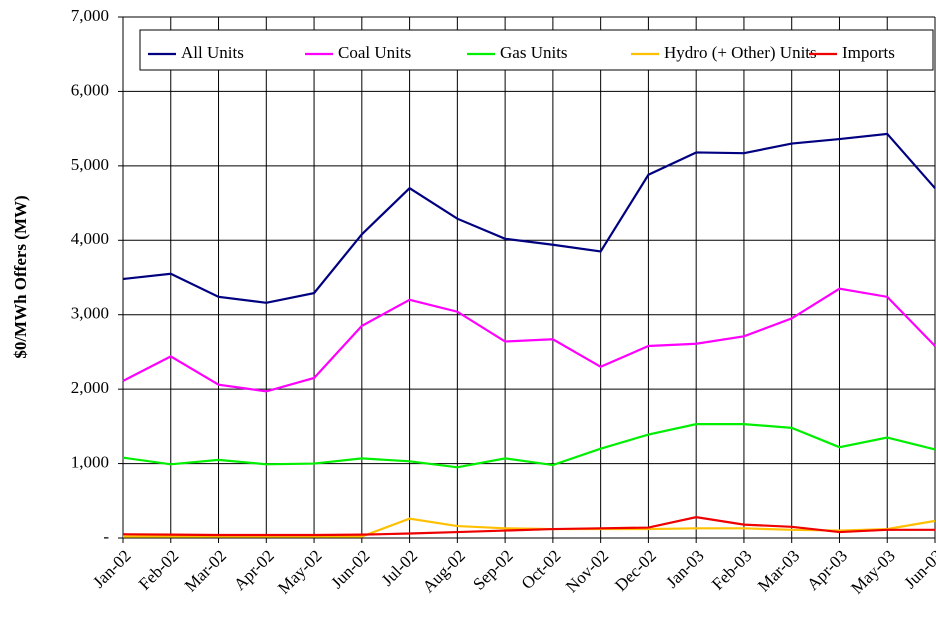  What do you see at coordinates (111, 568) in the screenshot?
I see `x-tick-label: Jan-02` at bounding box center [111, 568].